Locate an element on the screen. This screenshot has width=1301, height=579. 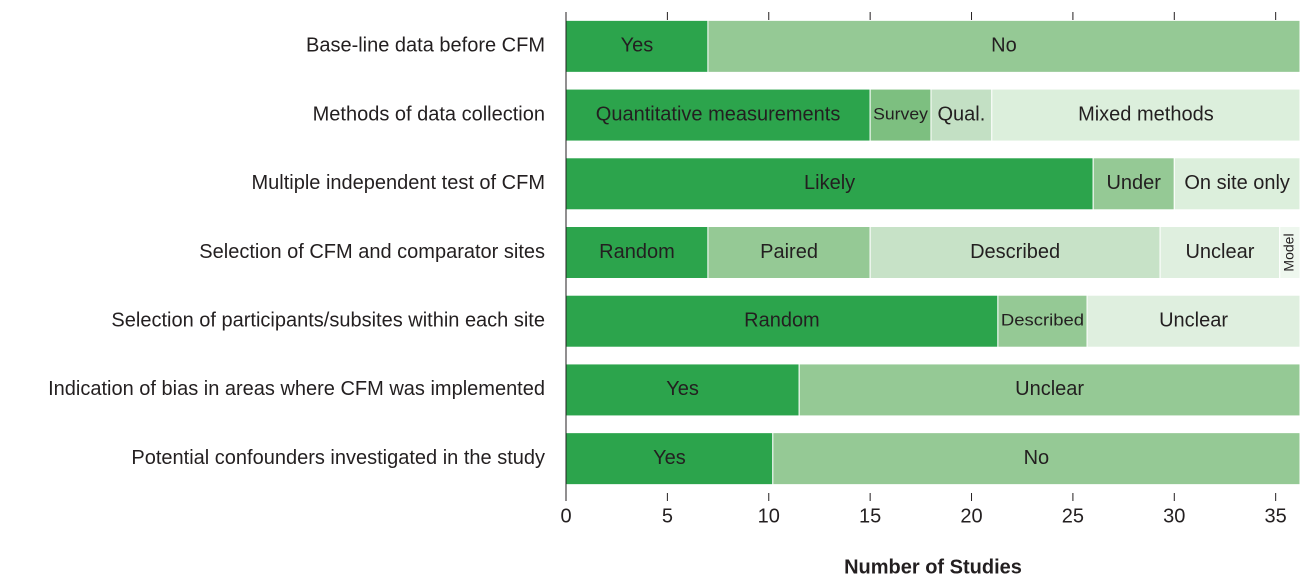
segment-label: Under is located at coordinates (1133, 183).